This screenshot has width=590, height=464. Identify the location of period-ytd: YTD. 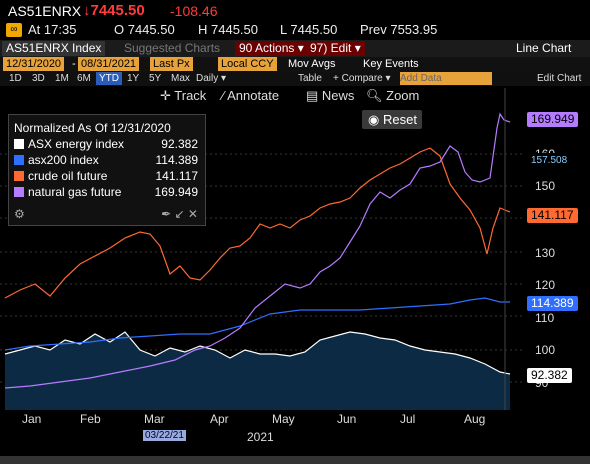
(109, 78).